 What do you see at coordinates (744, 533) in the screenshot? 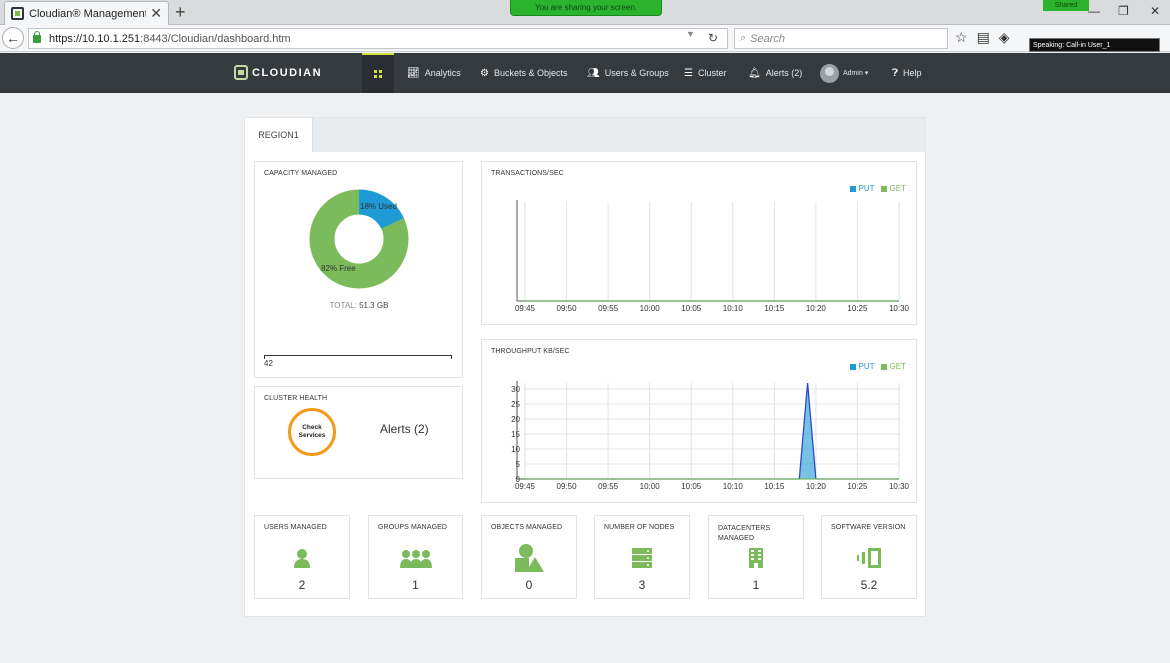
I see `stat-datacenters-title: DATACENTERS MANAGED` at bounding box center [744, 533].